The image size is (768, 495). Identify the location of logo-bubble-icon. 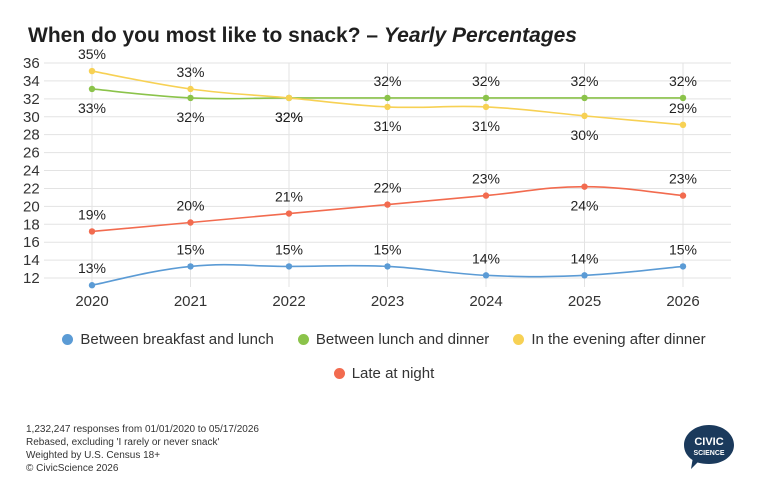
(709, 447).